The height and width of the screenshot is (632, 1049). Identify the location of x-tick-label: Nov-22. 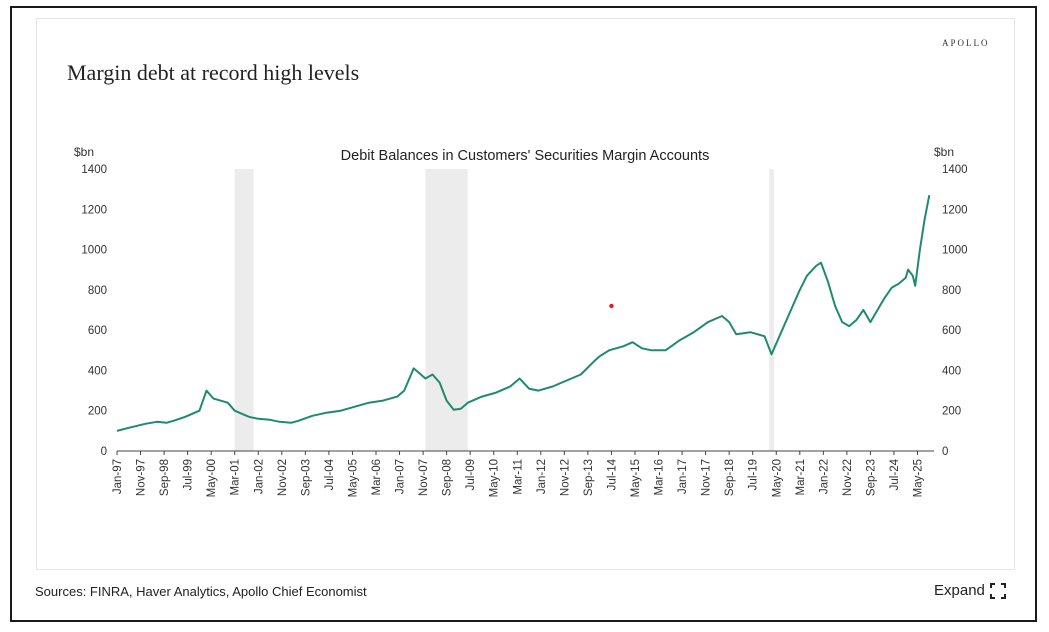
(848, 477).